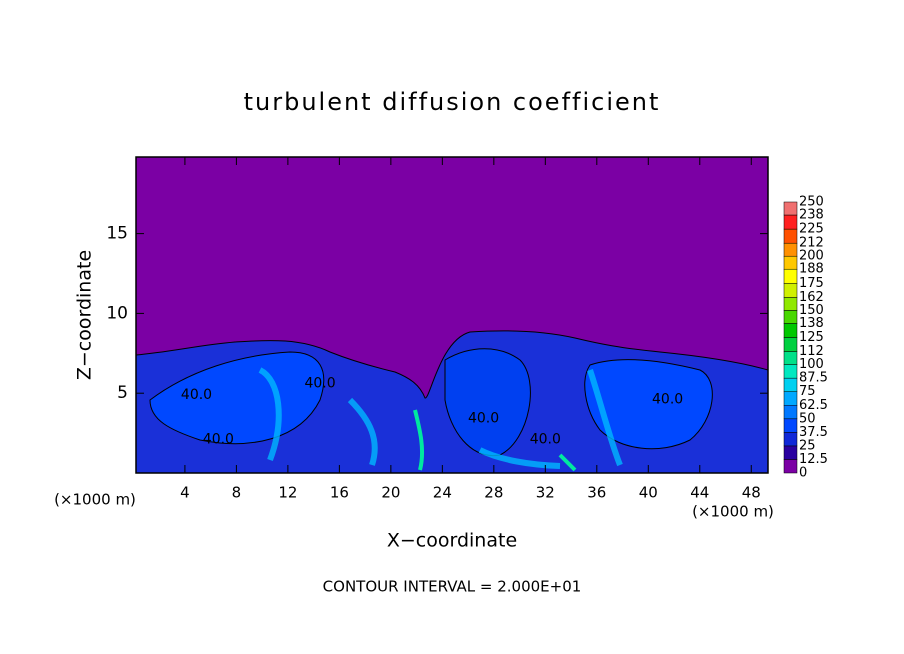 Image resolution: width=904 pixels, height=654 pixels. What do you see at coordinates (751, 493) in the screenshot?
I see `x-tick-label: 48` at bounding box center [751, 493].